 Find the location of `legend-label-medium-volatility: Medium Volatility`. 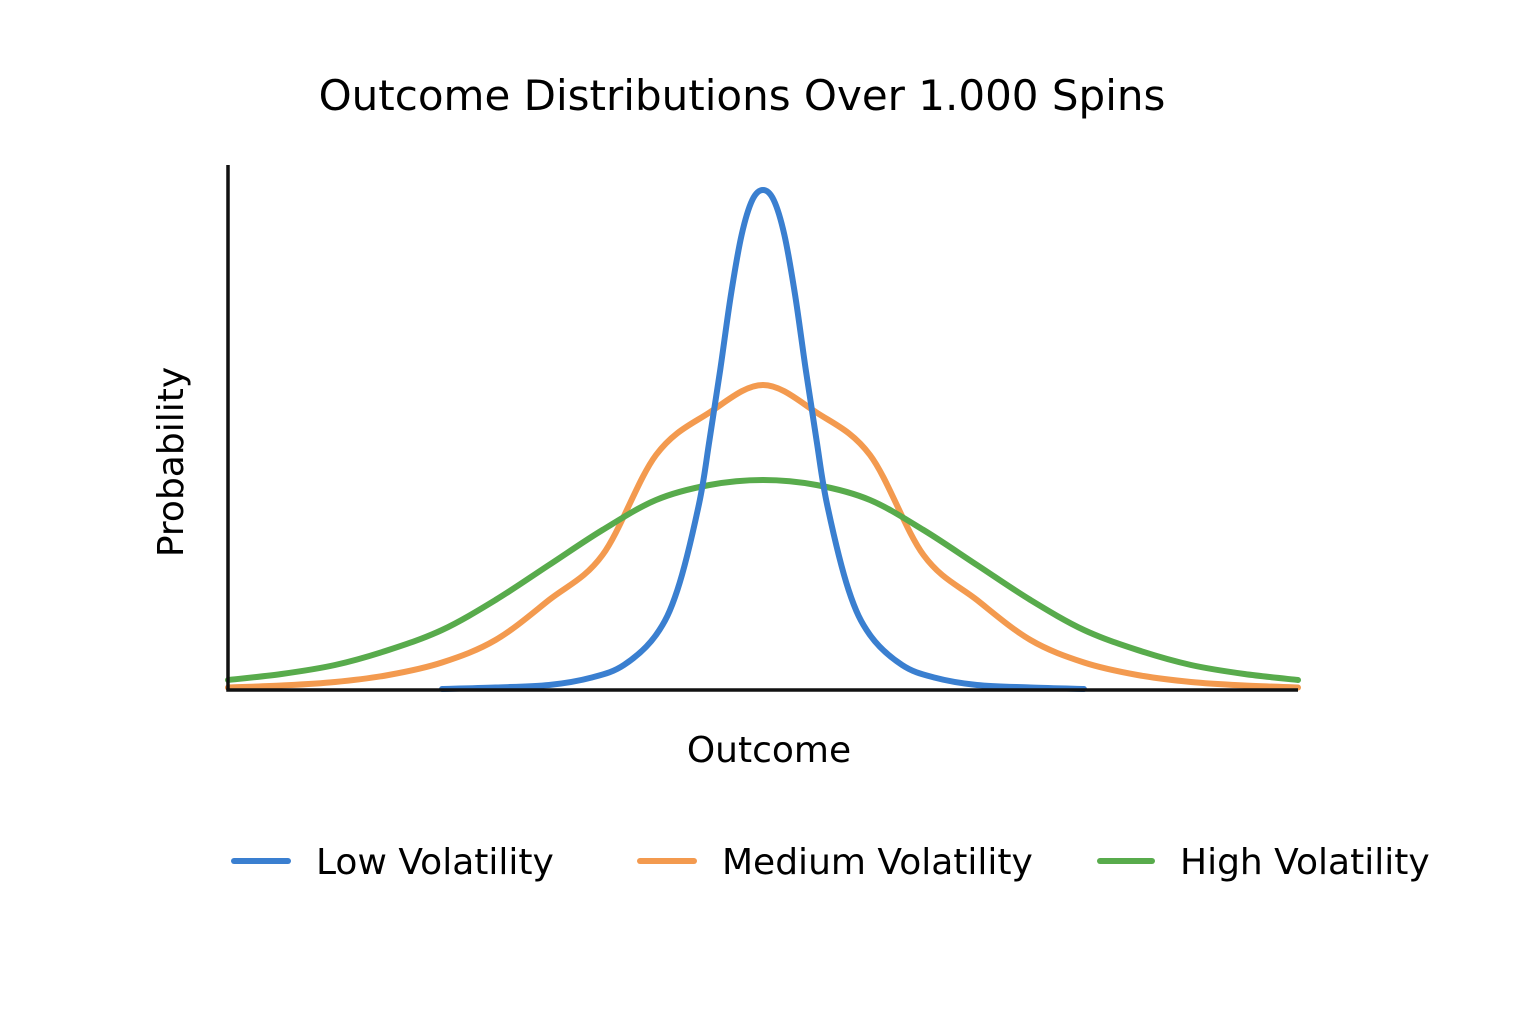

legend-label-medium-volatility: Medium Volatility is located at coordinates (877, 862).